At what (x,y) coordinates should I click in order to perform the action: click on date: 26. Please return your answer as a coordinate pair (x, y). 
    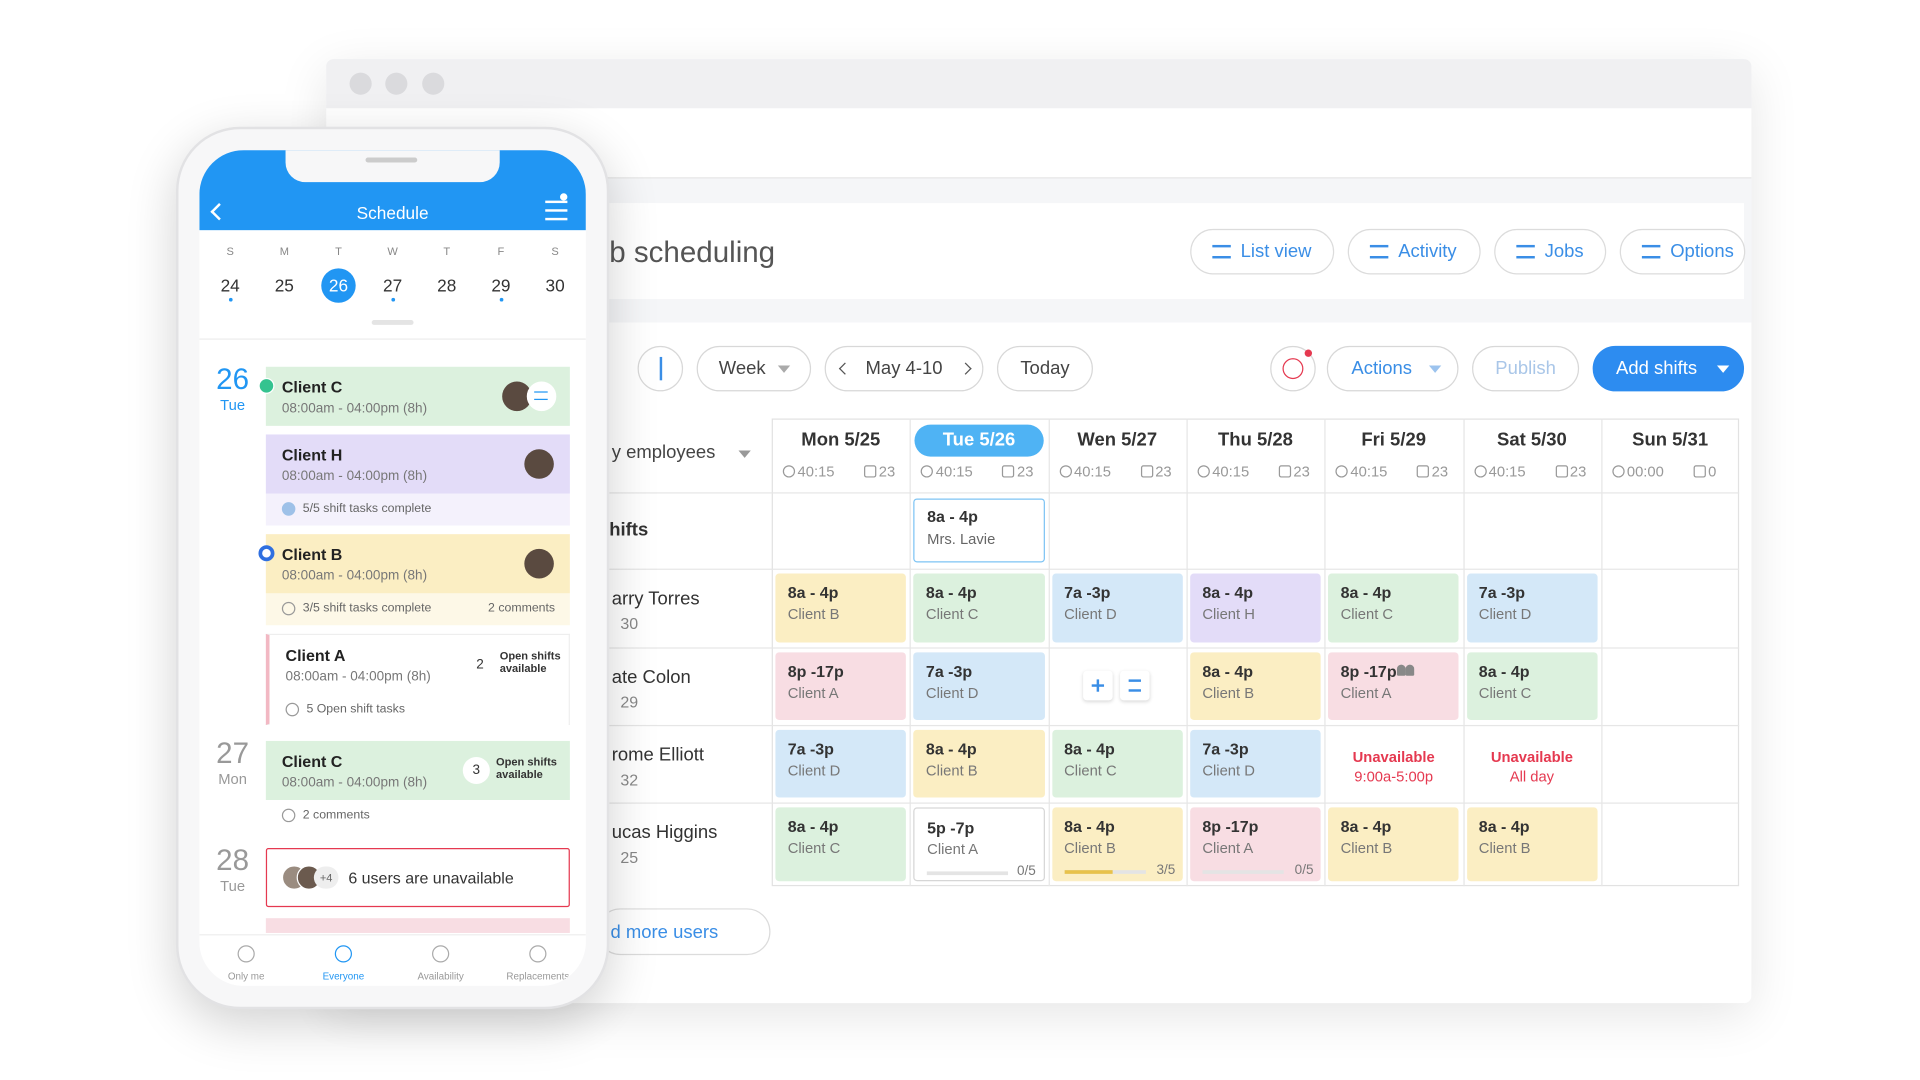
    Looking at the image, I should click on (338, 285).